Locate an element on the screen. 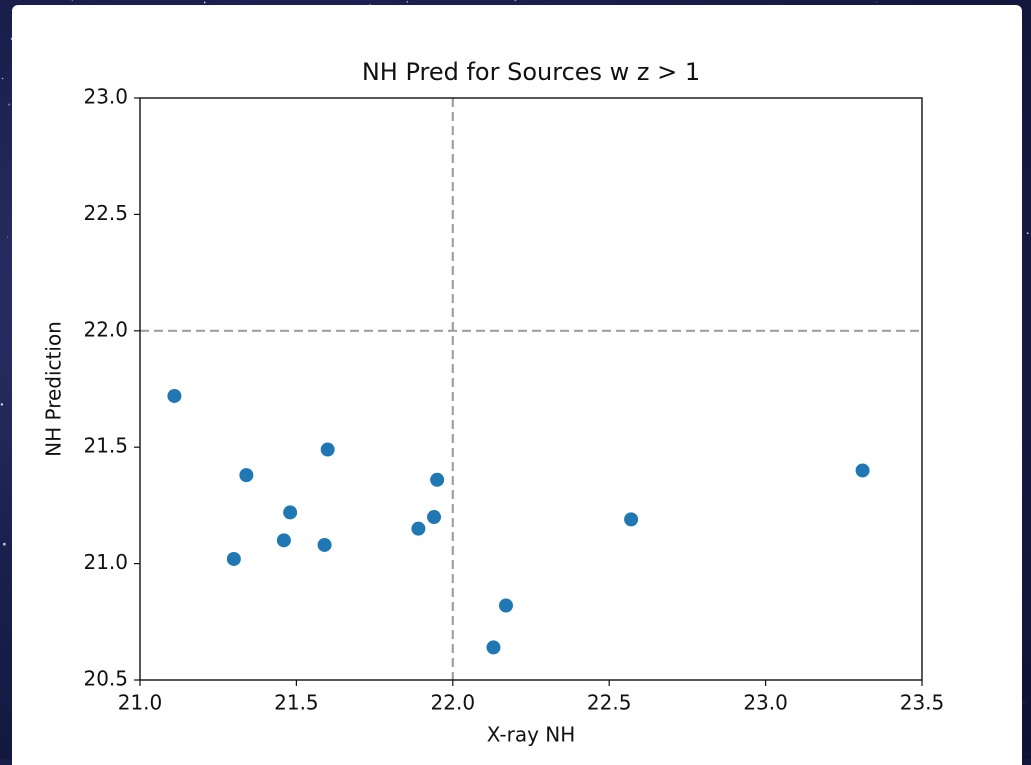 This screenshot has width=1031, height=765. y-tick-label: 20.5 is located at coordinates (105, 679).